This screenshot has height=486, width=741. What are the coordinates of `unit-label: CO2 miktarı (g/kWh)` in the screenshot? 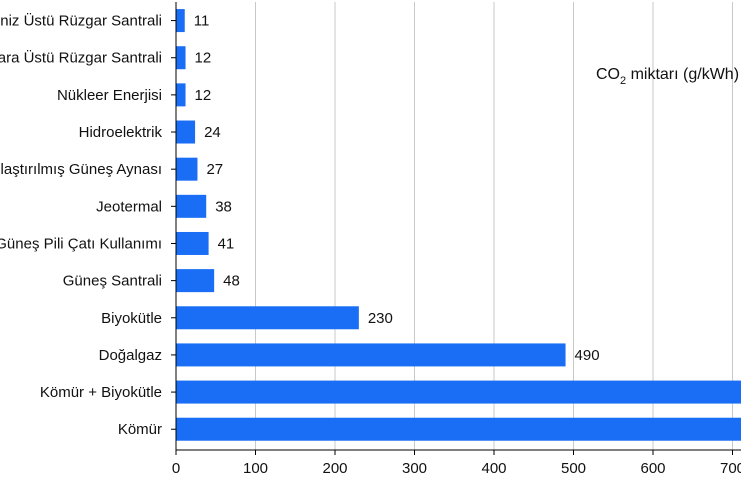 It's located at (667, 76).